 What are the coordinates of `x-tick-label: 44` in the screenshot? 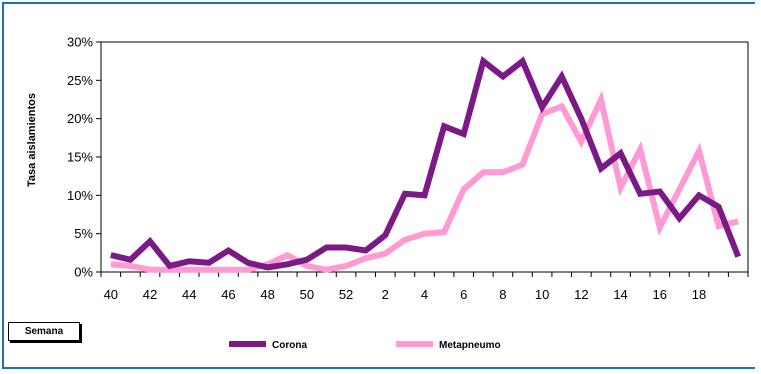 It's located at (189, 294).